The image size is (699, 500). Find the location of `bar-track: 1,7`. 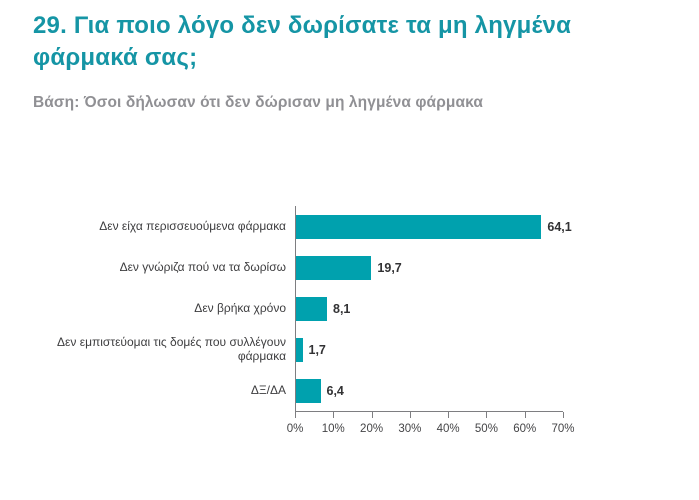

bar-track: 1,7 is located at coordinates (429, 349).